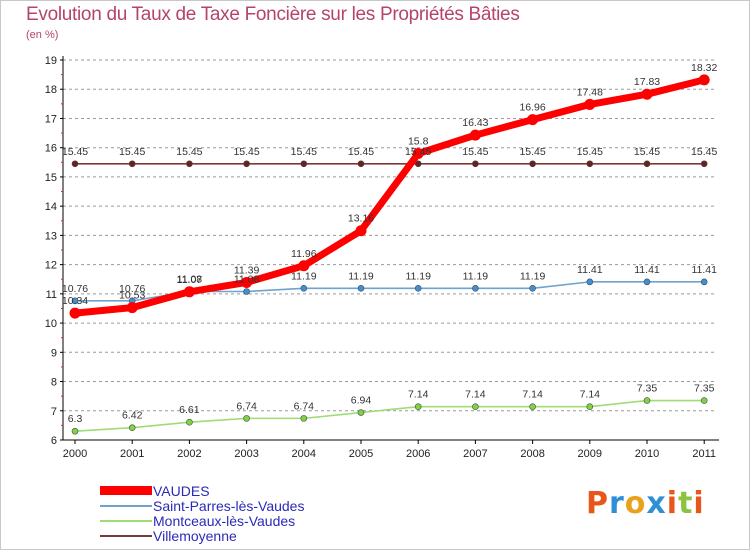 The image size is (750, 550). I want to click on data-label: 6.42, so click(132, 416).